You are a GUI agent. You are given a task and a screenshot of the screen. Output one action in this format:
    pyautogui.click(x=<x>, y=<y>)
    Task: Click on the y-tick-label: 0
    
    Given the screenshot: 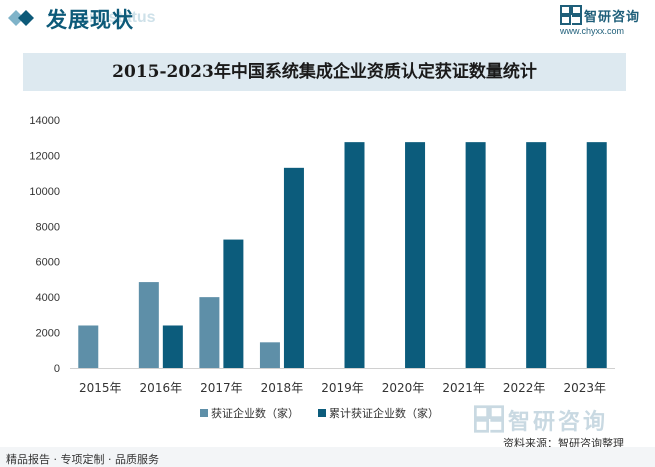 What is the action you would take?
    pyautogui.click(x=57, y=369)
    